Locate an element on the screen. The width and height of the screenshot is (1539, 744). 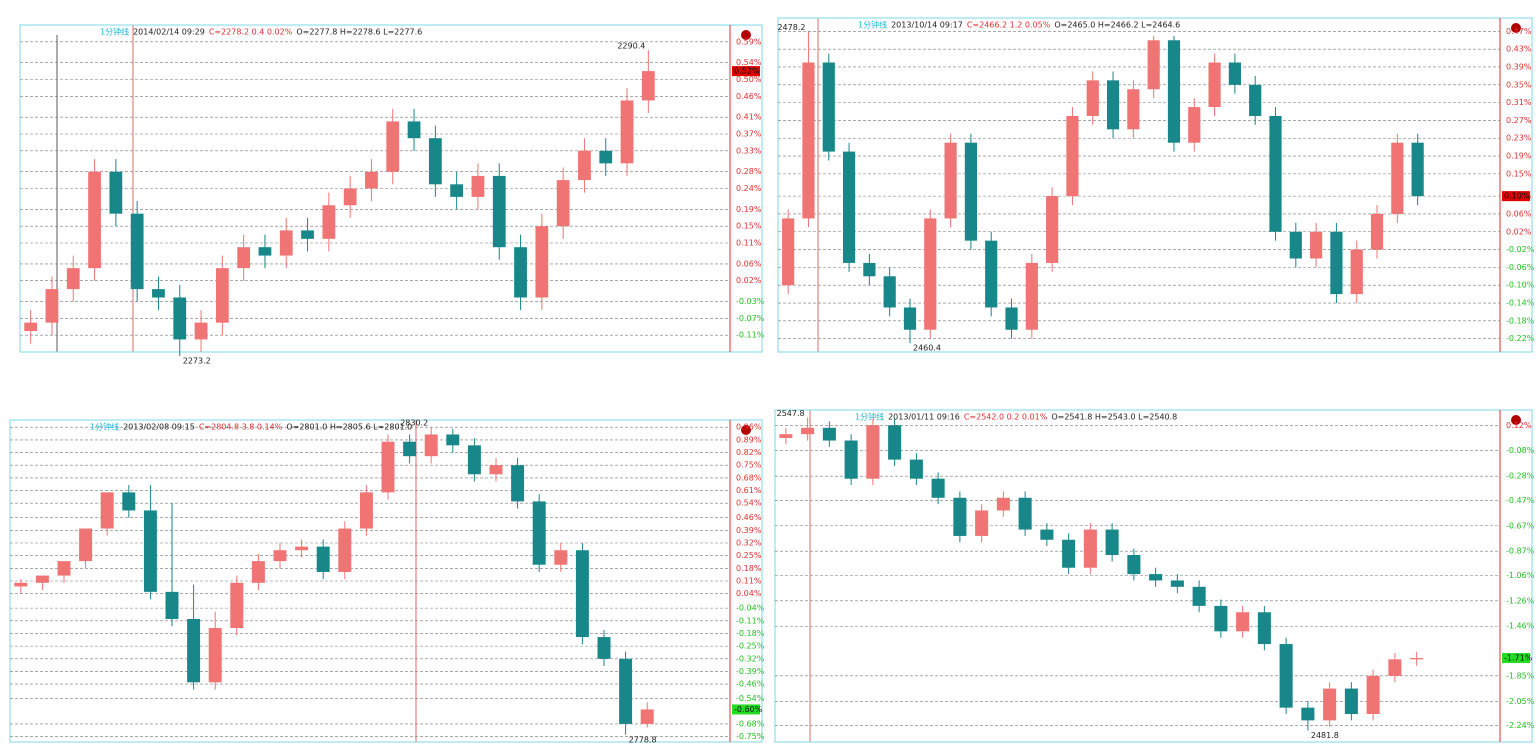
y-tick-label: -0.32% is located at coordinates (750, 658).